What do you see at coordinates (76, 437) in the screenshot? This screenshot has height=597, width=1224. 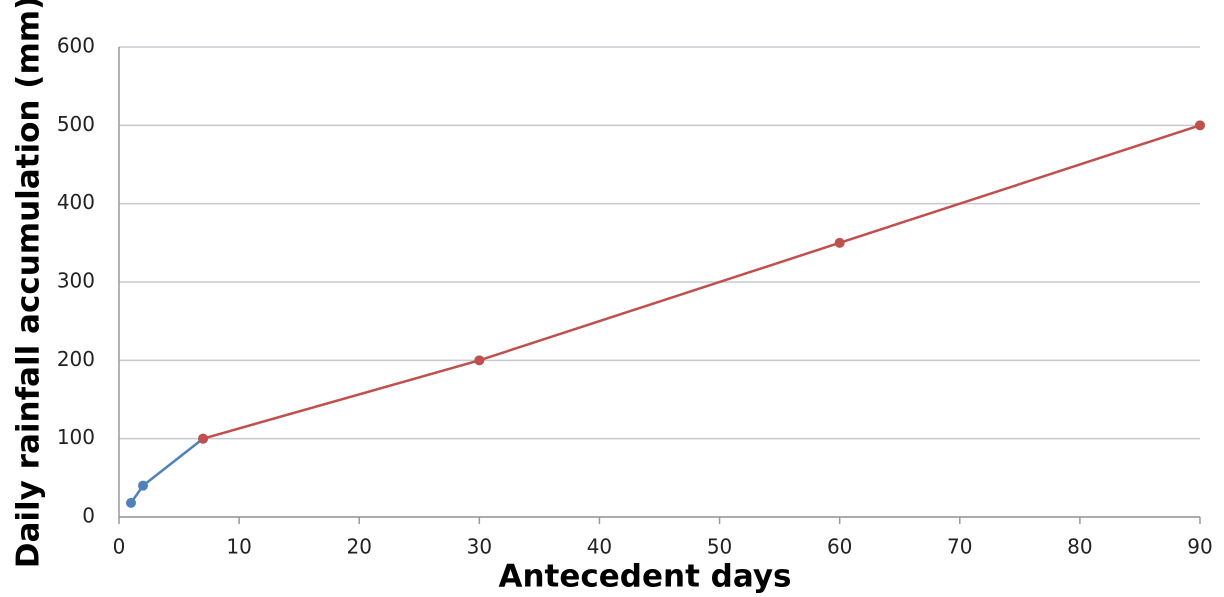 I see `y-tick-label: 100` at bounding box center [76, 437].